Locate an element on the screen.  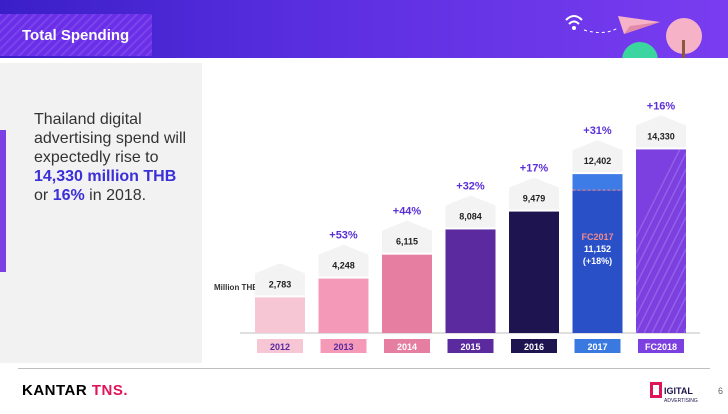
value-label-2015: 8,084 is located at coordinates (470, 216).